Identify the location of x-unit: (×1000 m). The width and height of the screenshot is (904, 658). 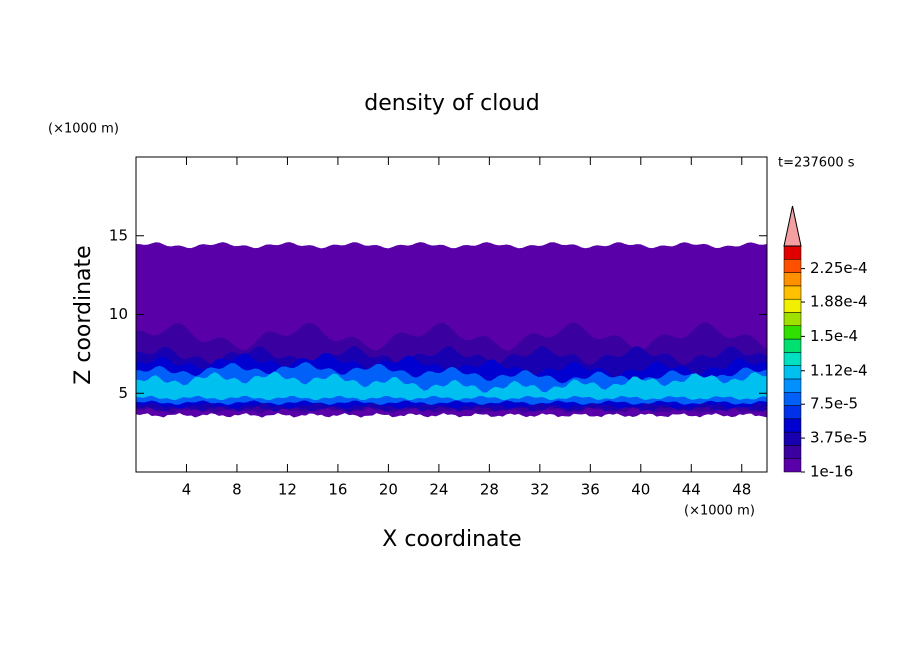
(719, 511).